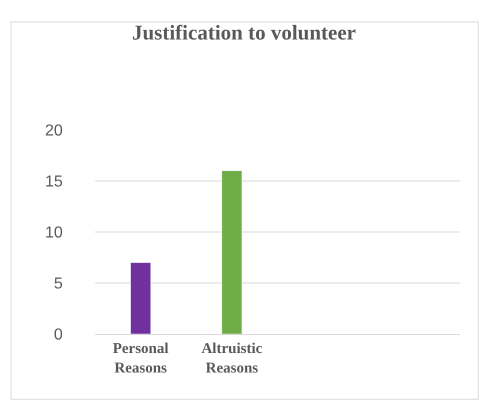 Image resolution: width=488 pixels, height=414 pixels. What do you see at coordinates (244, 32) in the screenshot?
I see `chart-title: Justification to volunteer` at bounding box center [244, 32].